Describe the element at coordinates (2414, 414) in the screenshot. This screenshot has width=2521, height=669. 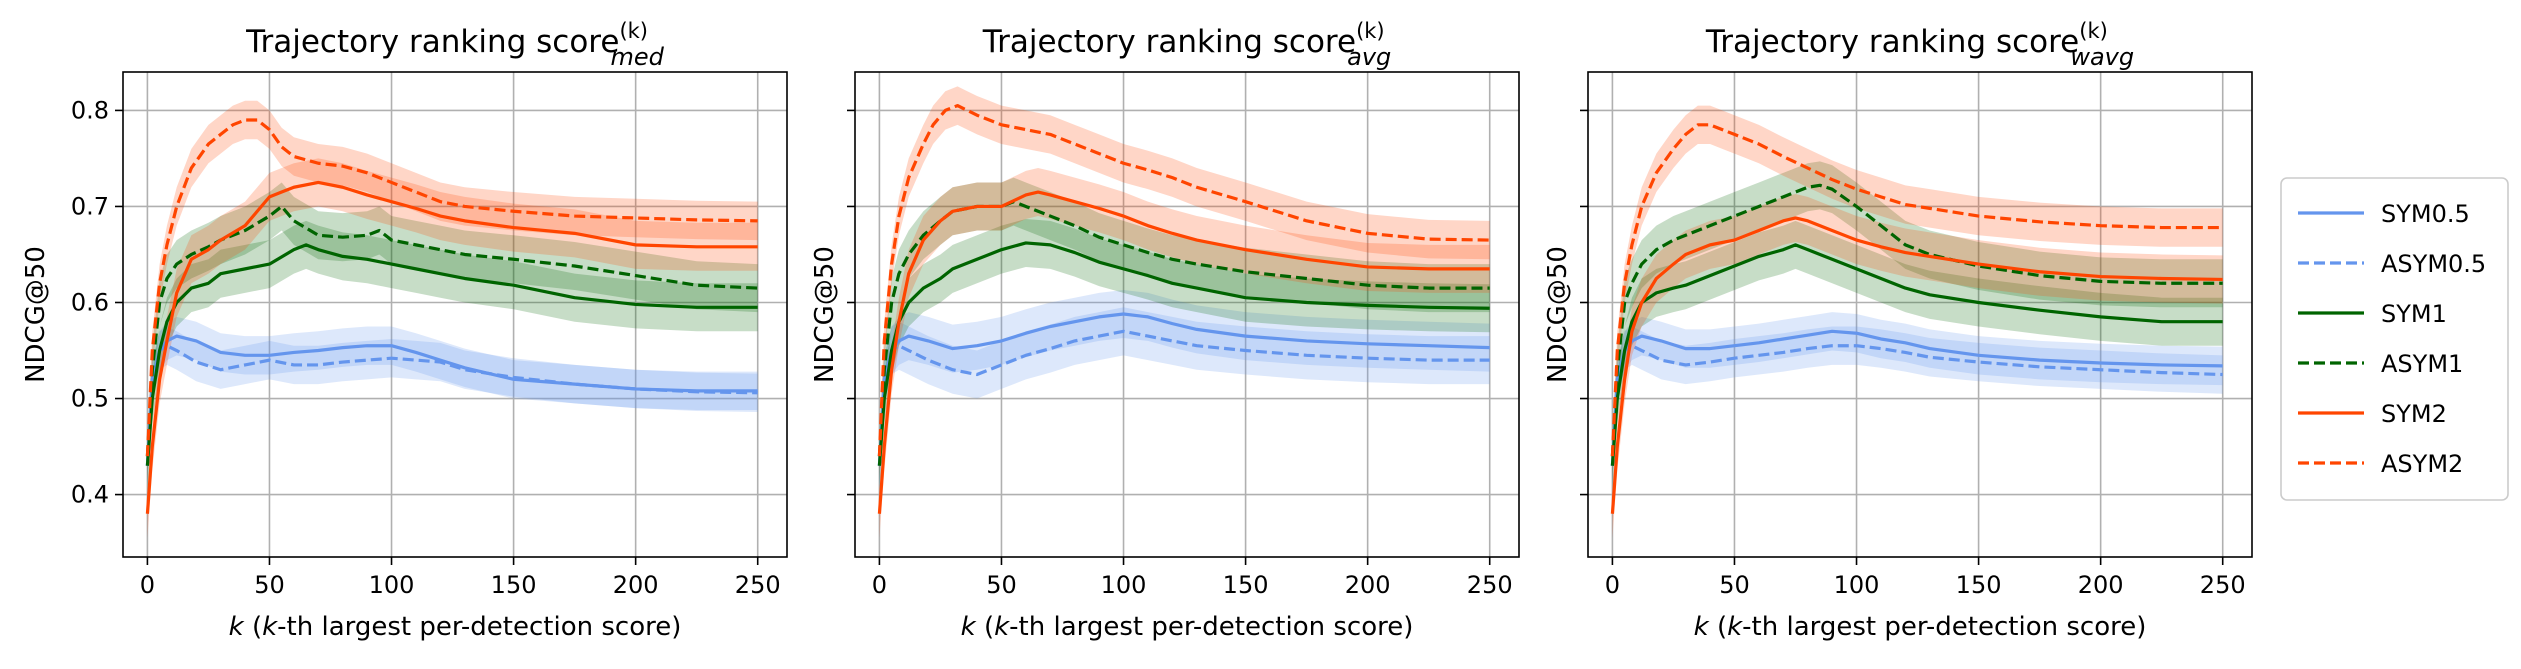
I see `legend-label-sym2: SYM2` at that location.